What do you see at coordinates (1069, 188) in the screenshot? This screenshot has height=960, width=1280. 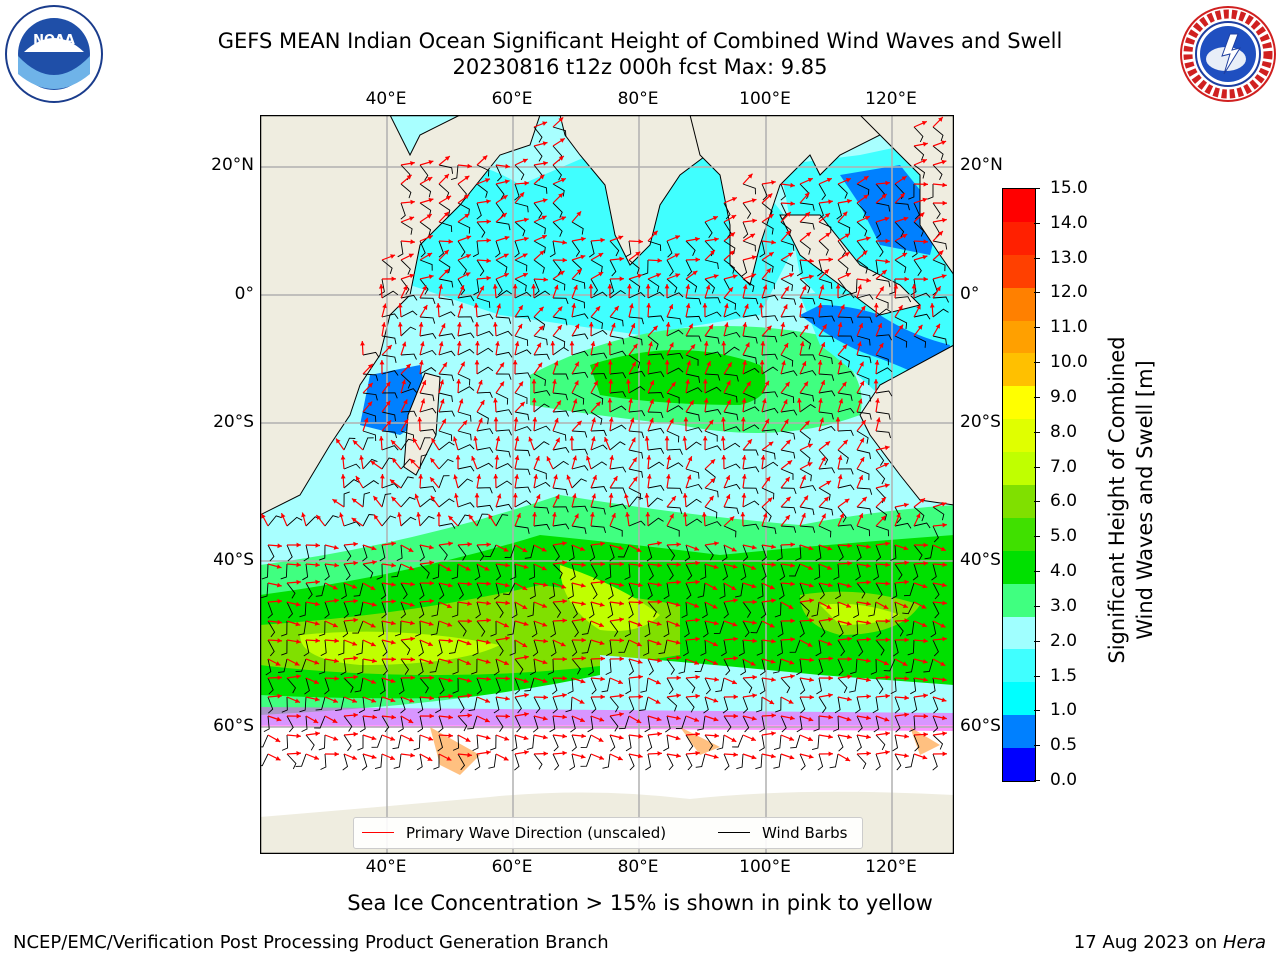 I see `colorbar-tick-label: 15.0` at bounding box center [1069, 188].